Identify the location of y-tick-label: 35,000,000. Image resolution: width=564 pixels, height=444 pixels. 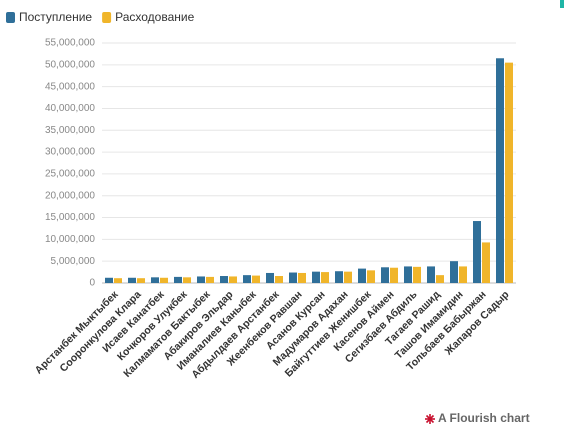
(70, 130).